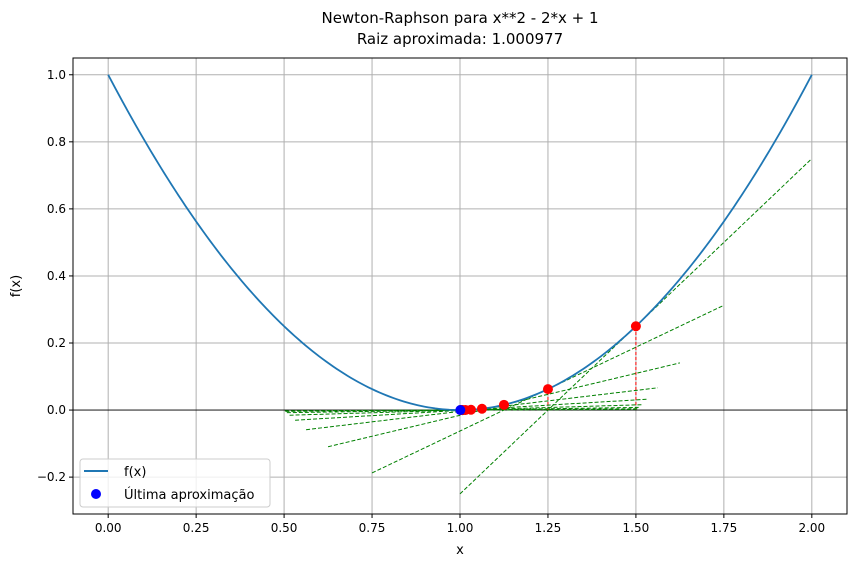  What do you see at coordinates (372, 528) in the screenshot?
I see `x-tick-label: 0.75` at bounding box center [372, 528].